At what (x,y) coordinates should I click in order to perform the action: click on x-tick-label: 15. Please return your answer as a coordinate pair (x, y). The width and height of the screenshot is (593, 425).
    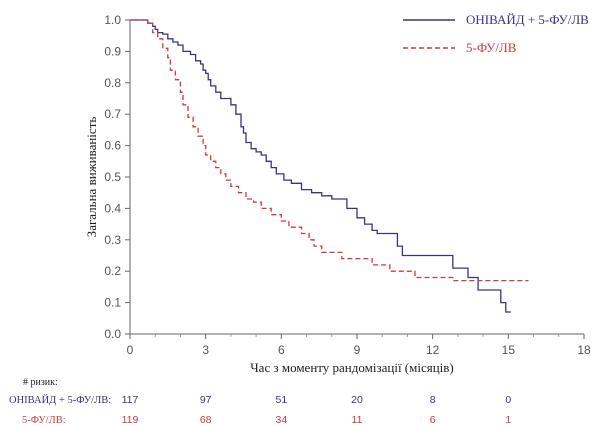
    Looking at the image, I should click on (509, 350).